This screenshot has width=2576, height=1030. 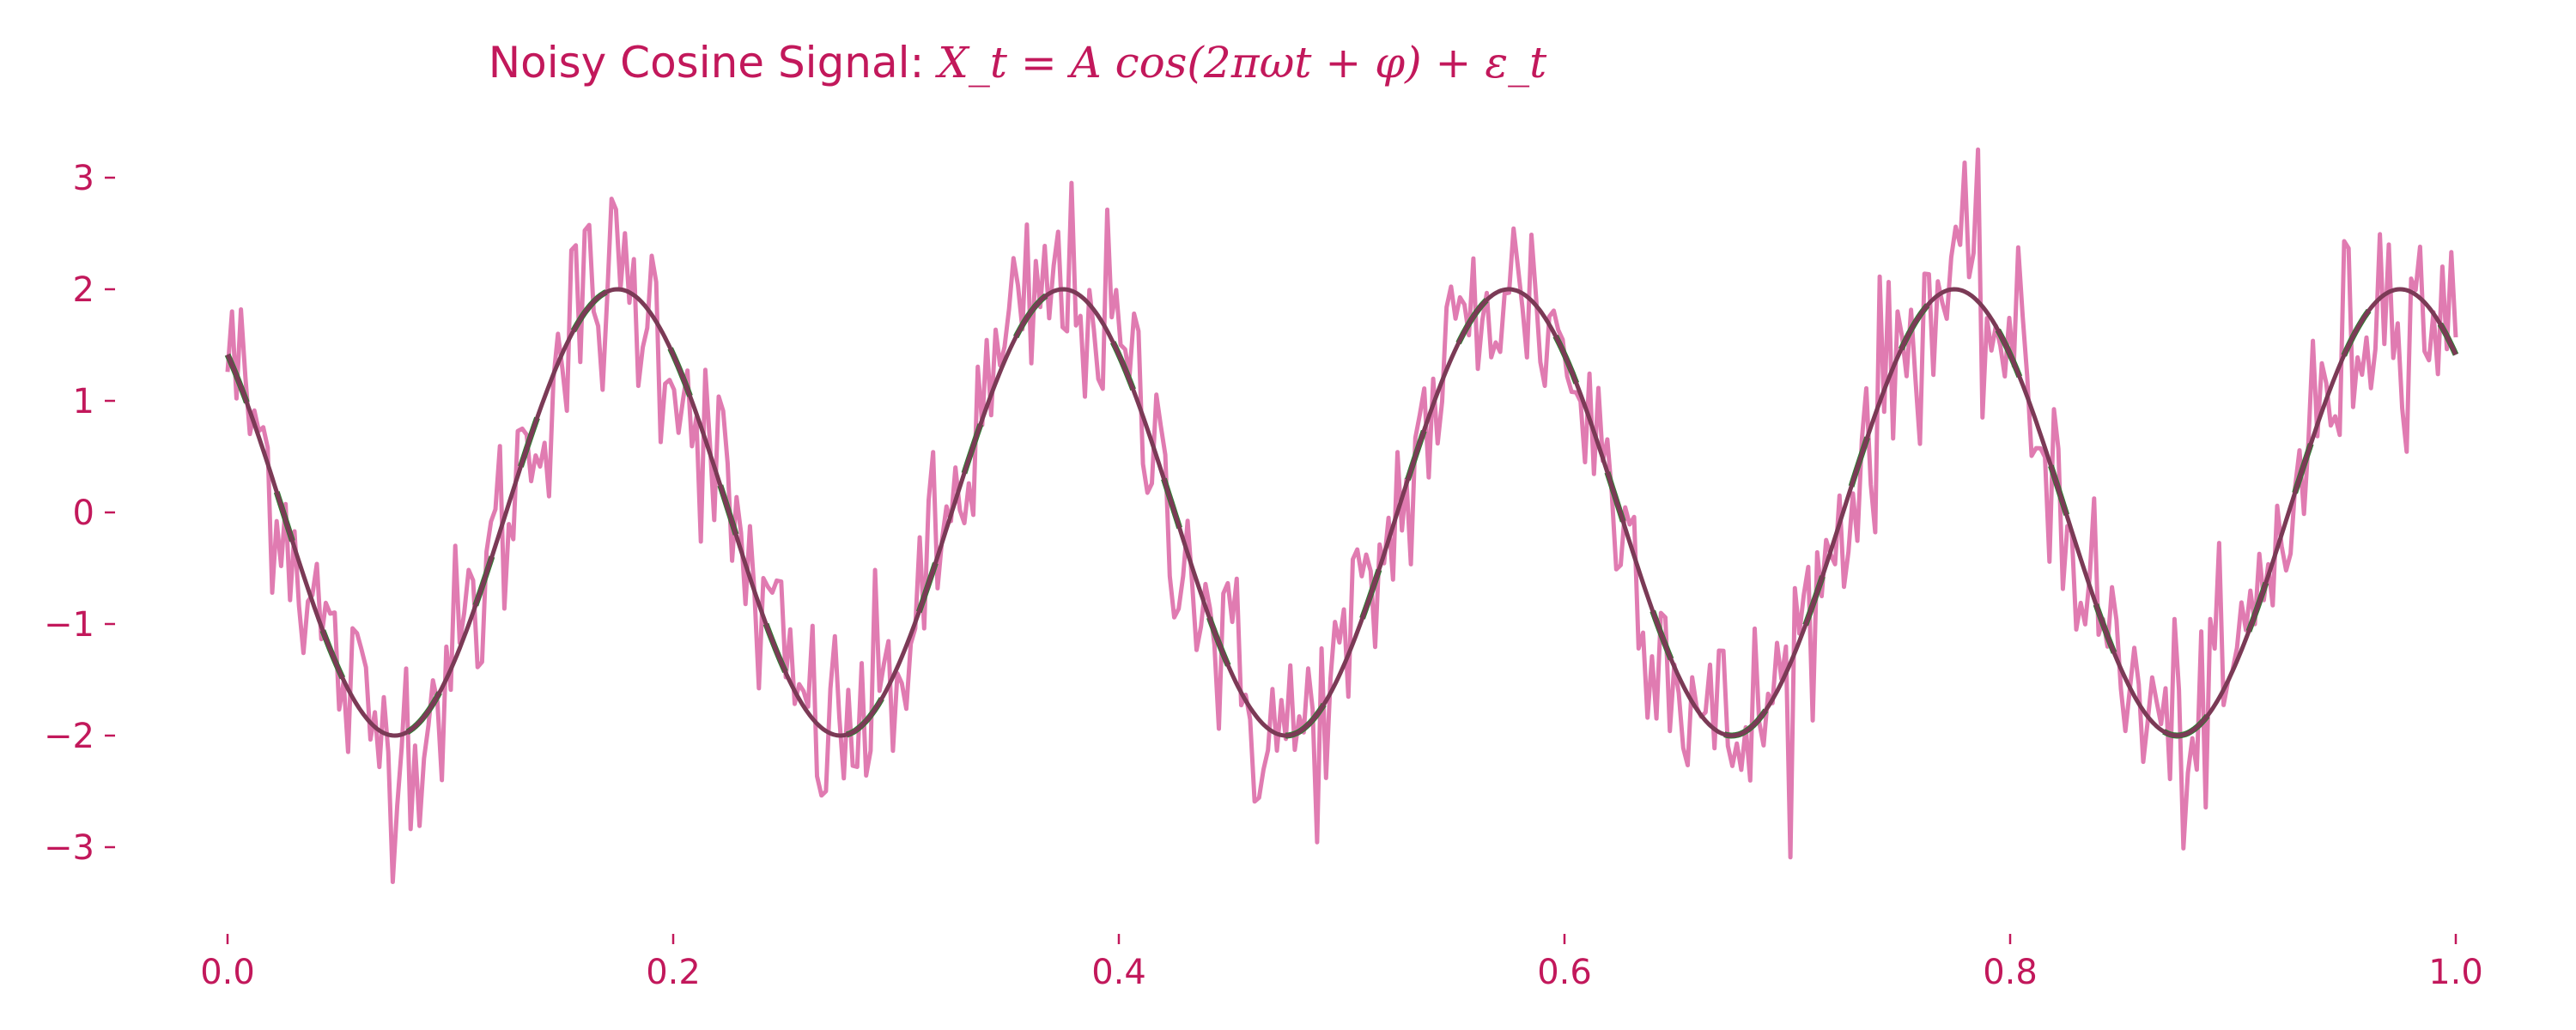 I want to click on y-tick-label: 3, so click(x=83, y=178).